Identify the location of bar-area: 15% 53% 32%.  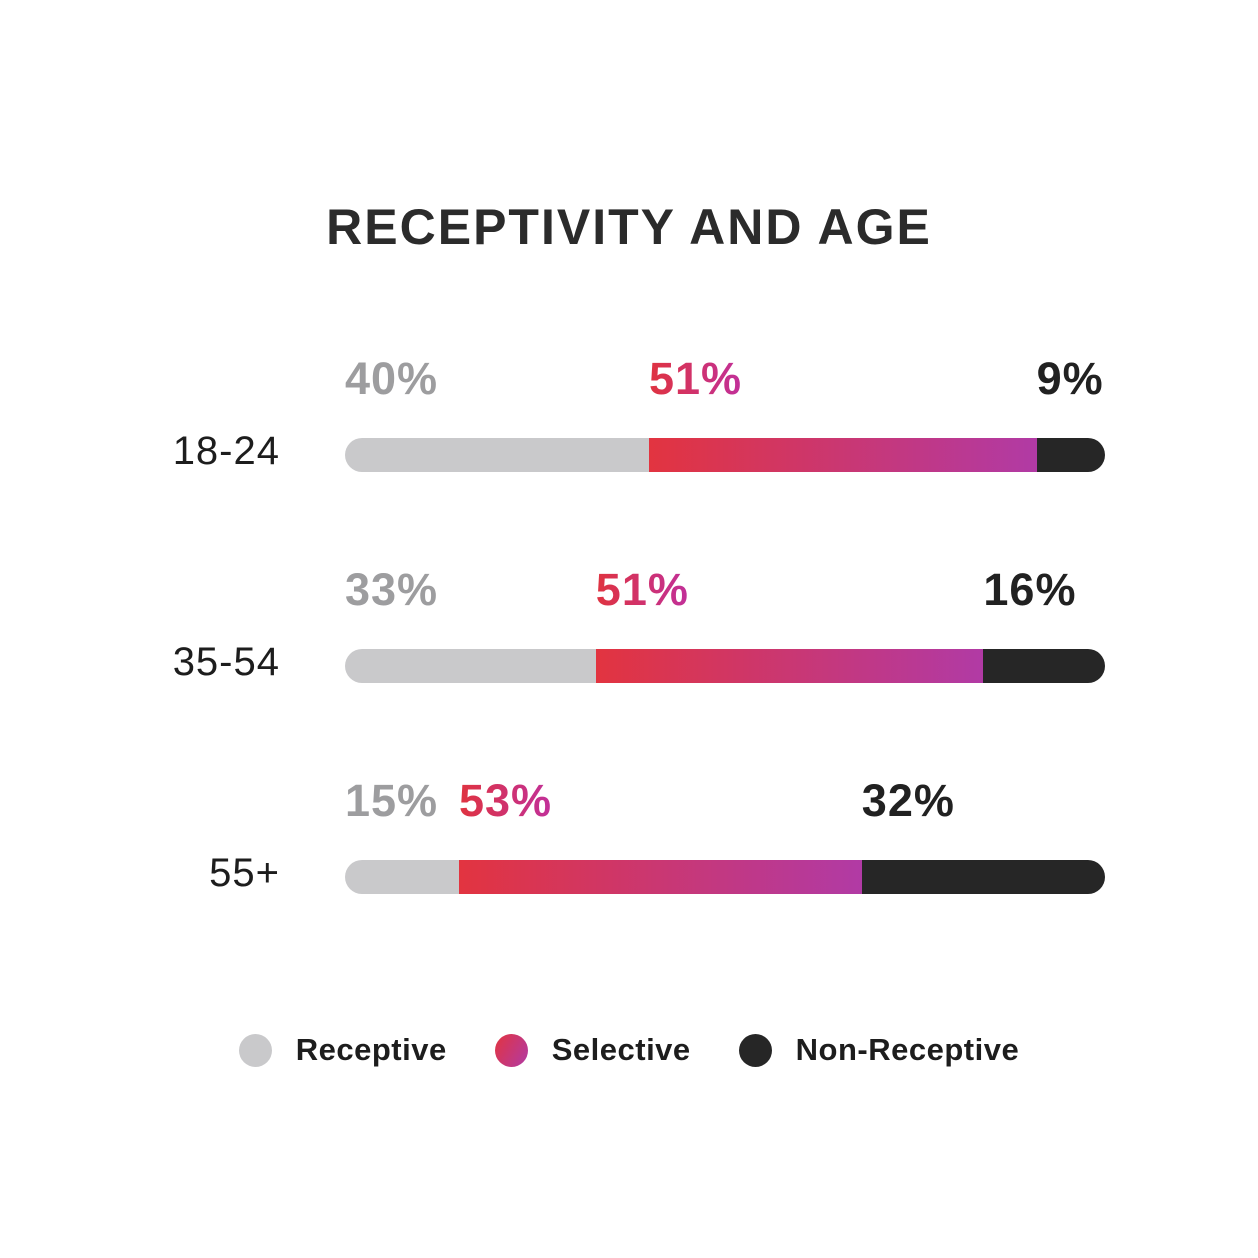
(725, 883).